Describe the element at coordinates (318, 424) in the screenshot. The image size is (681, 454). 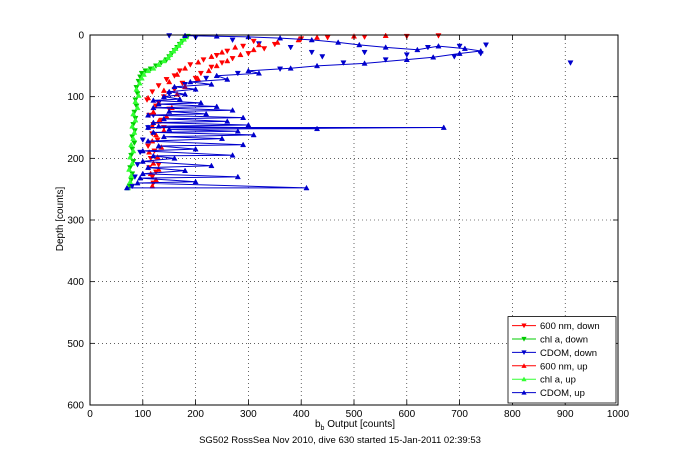
I see `x-axis-label-main: b` at that location.